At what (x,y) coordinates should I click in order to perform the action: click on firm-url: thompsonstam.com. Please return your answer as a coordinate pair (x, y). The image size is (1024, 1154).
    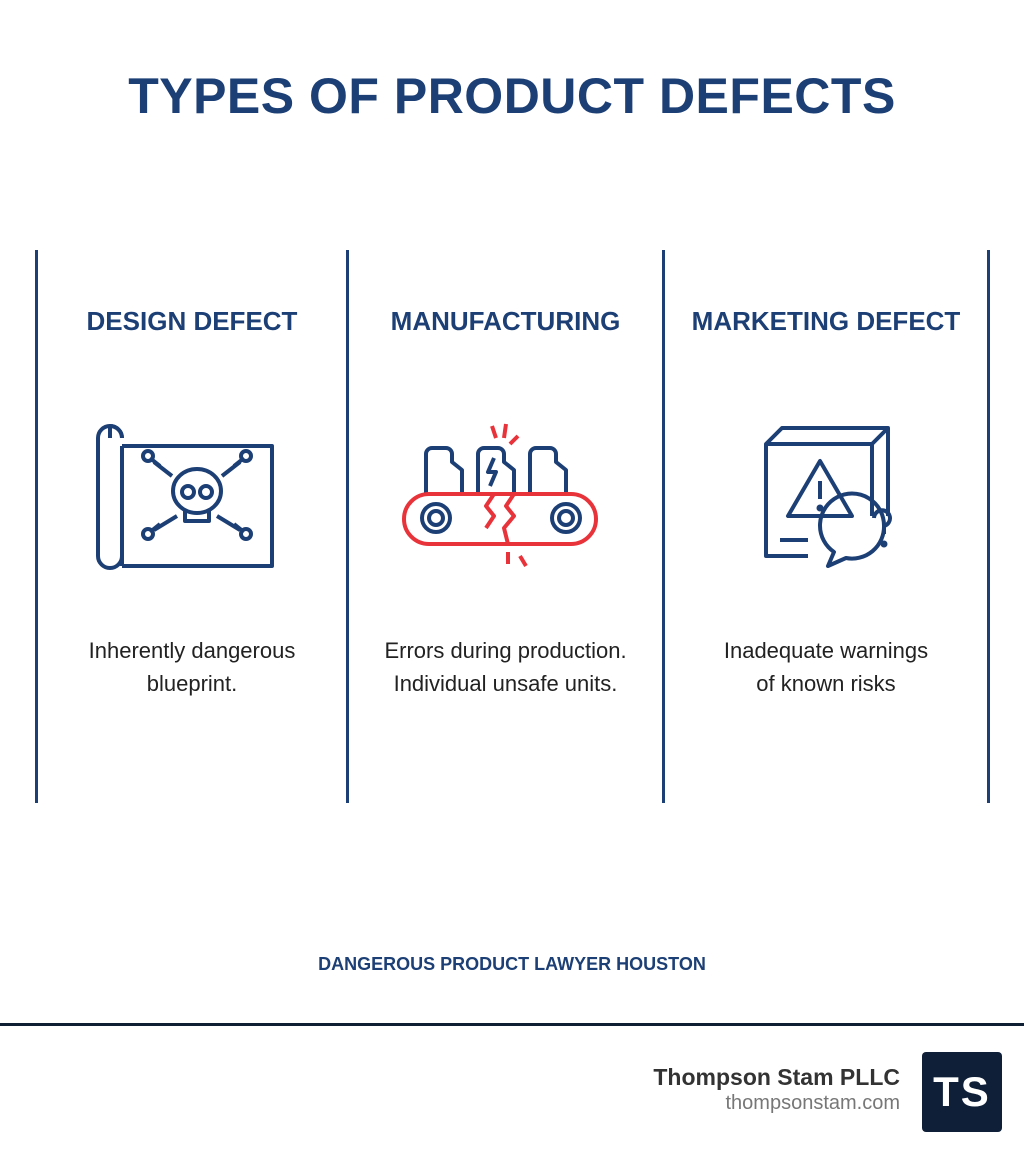
    Looking at the image, I should click on (812, 1103).